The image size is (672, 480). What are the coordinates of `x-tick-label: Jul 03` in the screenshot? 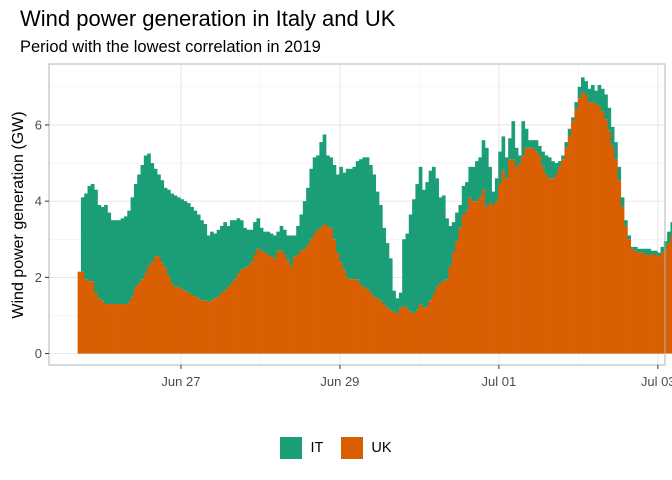 It's located at (656, 381).